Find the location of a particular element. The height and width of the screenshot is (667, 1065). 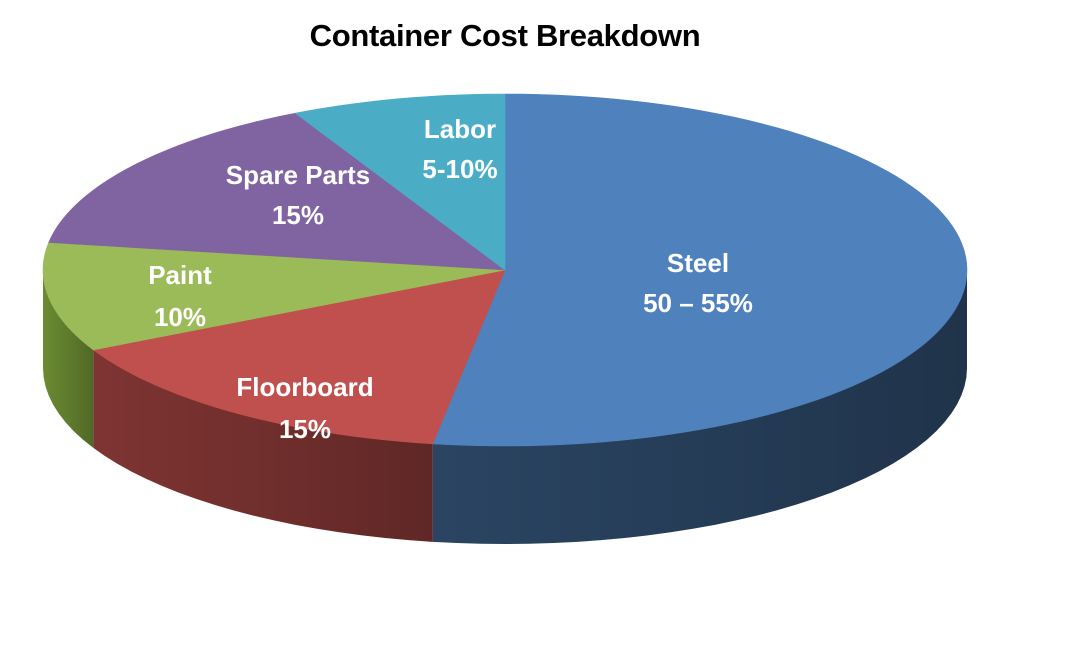

slice-label-labor: Labor is located at coordinates (460, 129).